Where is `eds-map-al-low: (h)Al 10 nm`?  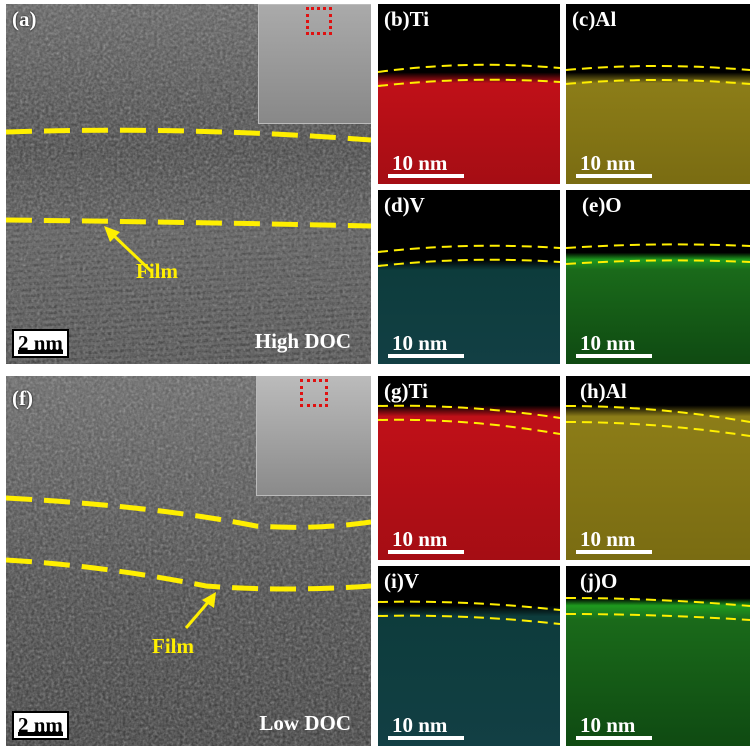
eds-map-al-low: (h)Al 10 nm is located at coordinates (658, 468).